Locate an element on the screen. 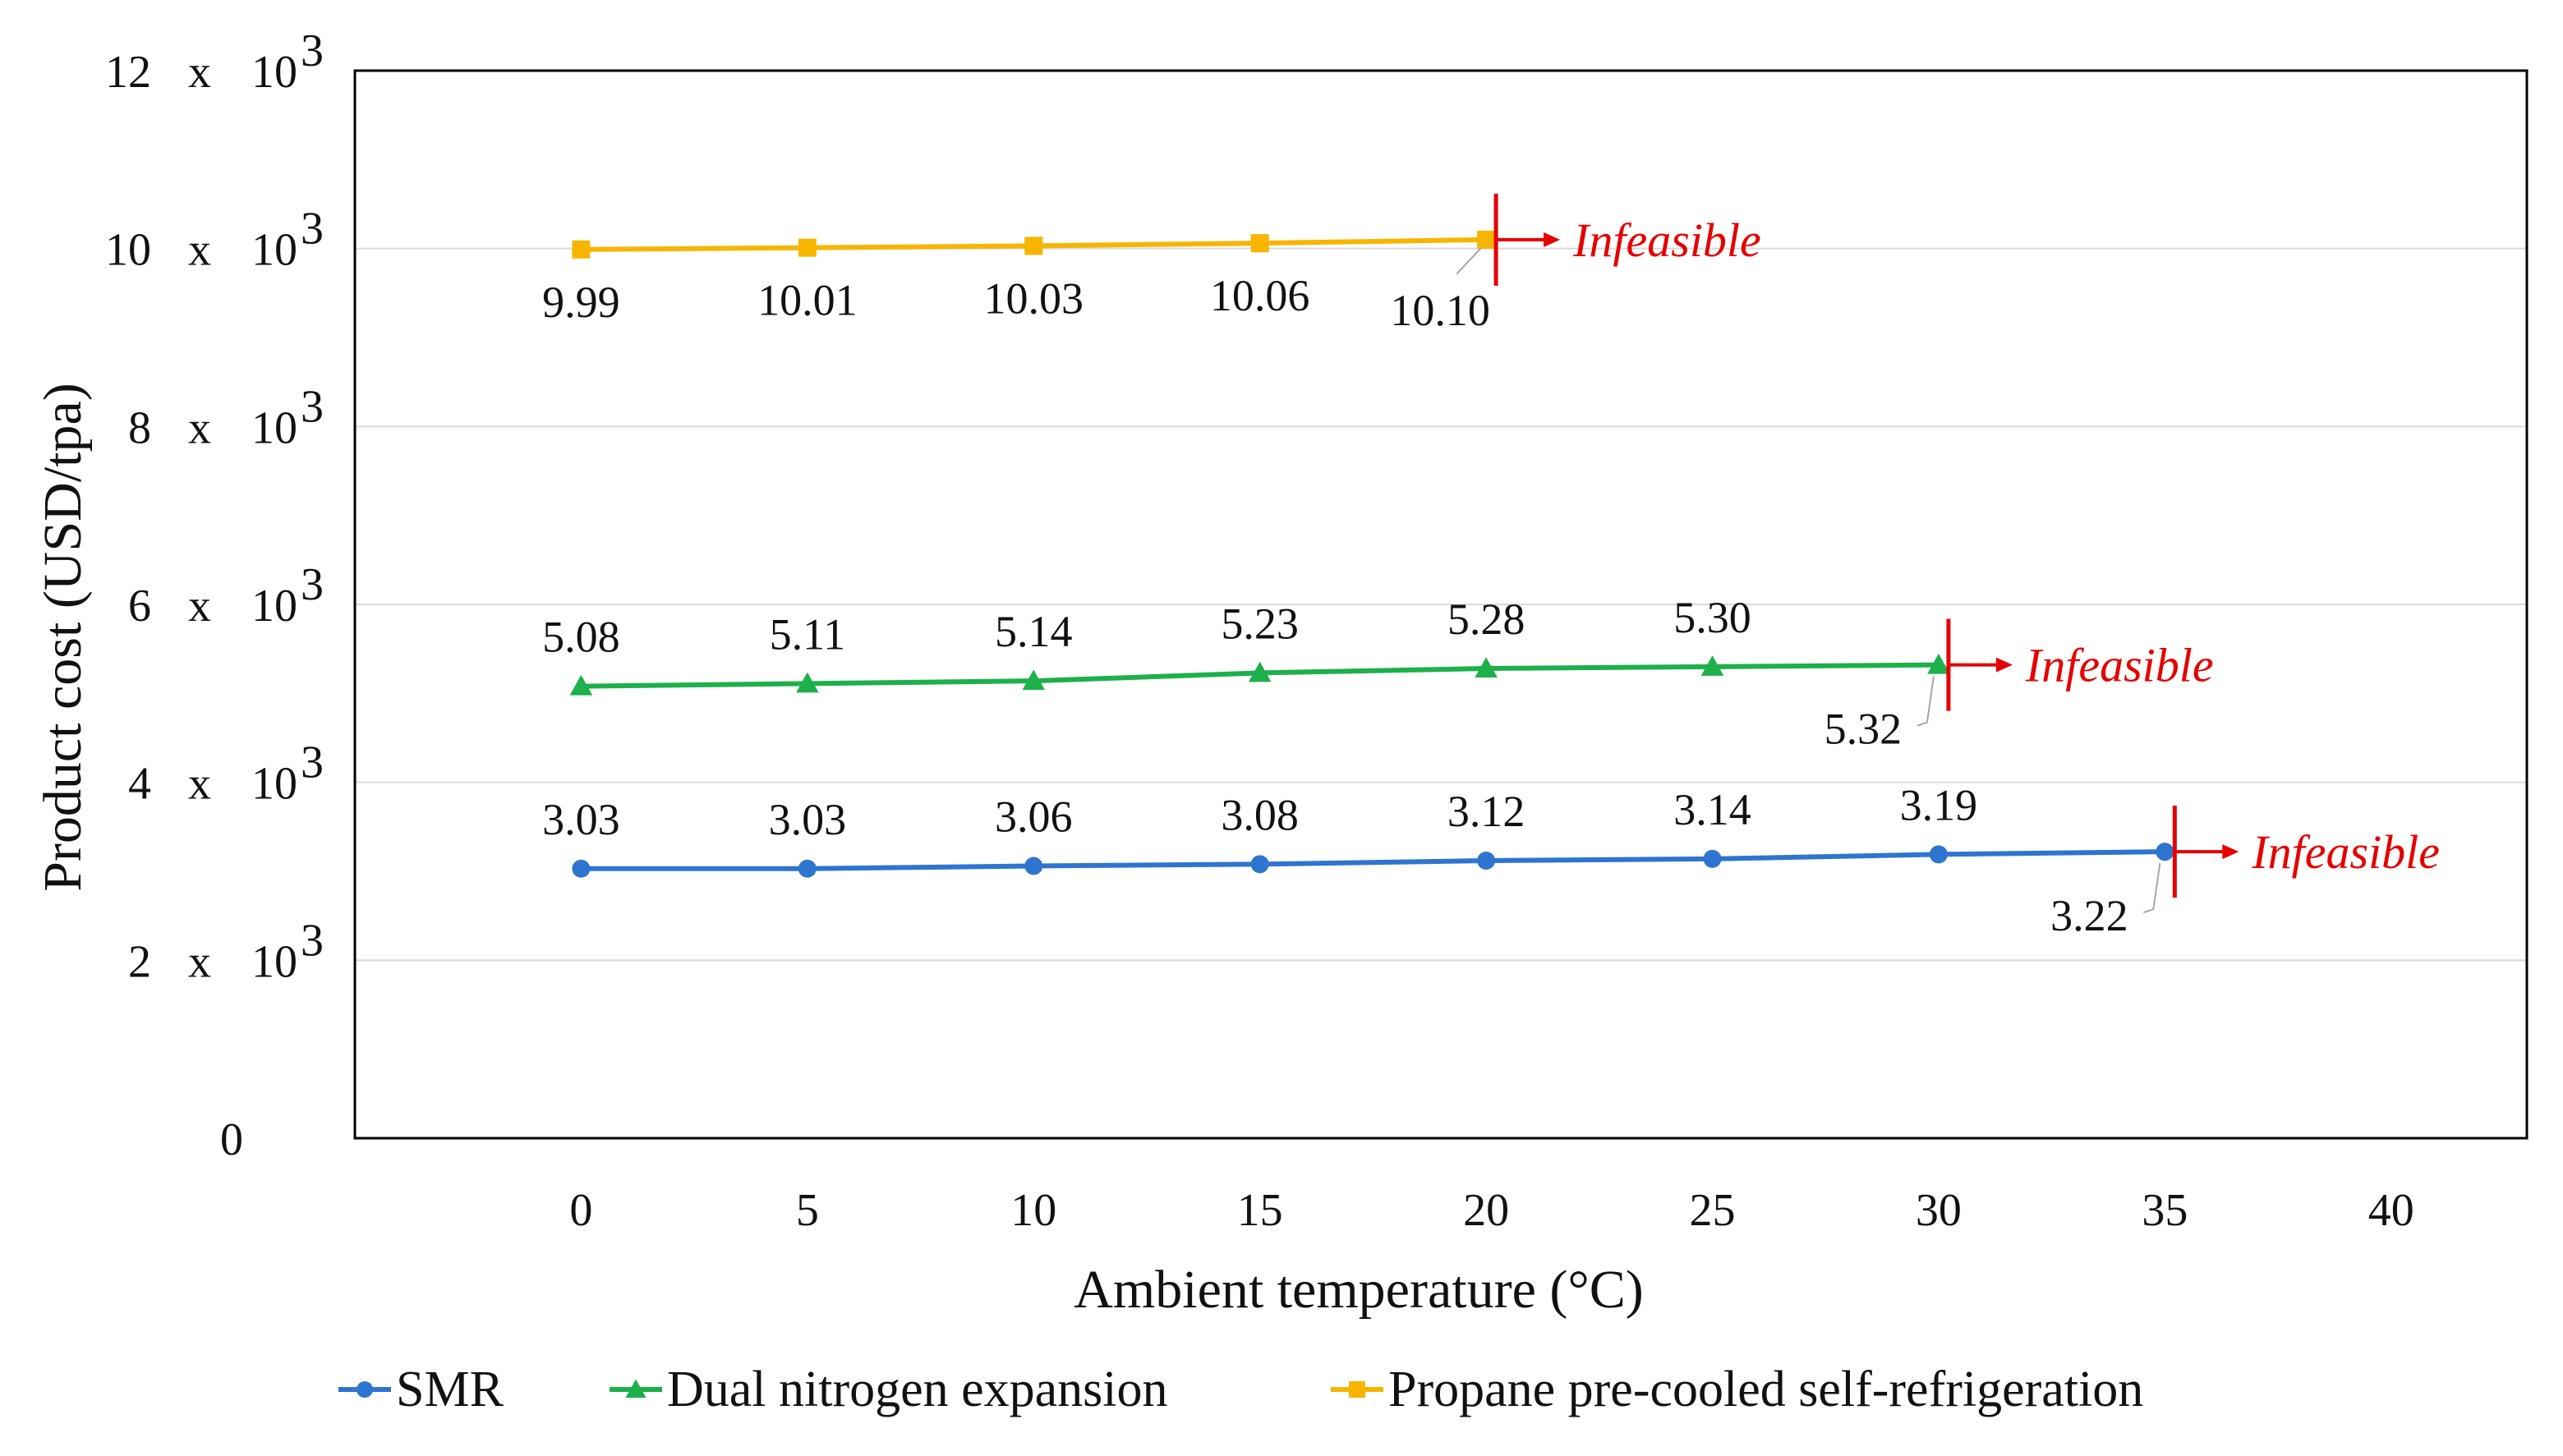 The height and width of the screenshot is (1456, 2563). data-label: 3.19 is located at coordinates (1939, 804).